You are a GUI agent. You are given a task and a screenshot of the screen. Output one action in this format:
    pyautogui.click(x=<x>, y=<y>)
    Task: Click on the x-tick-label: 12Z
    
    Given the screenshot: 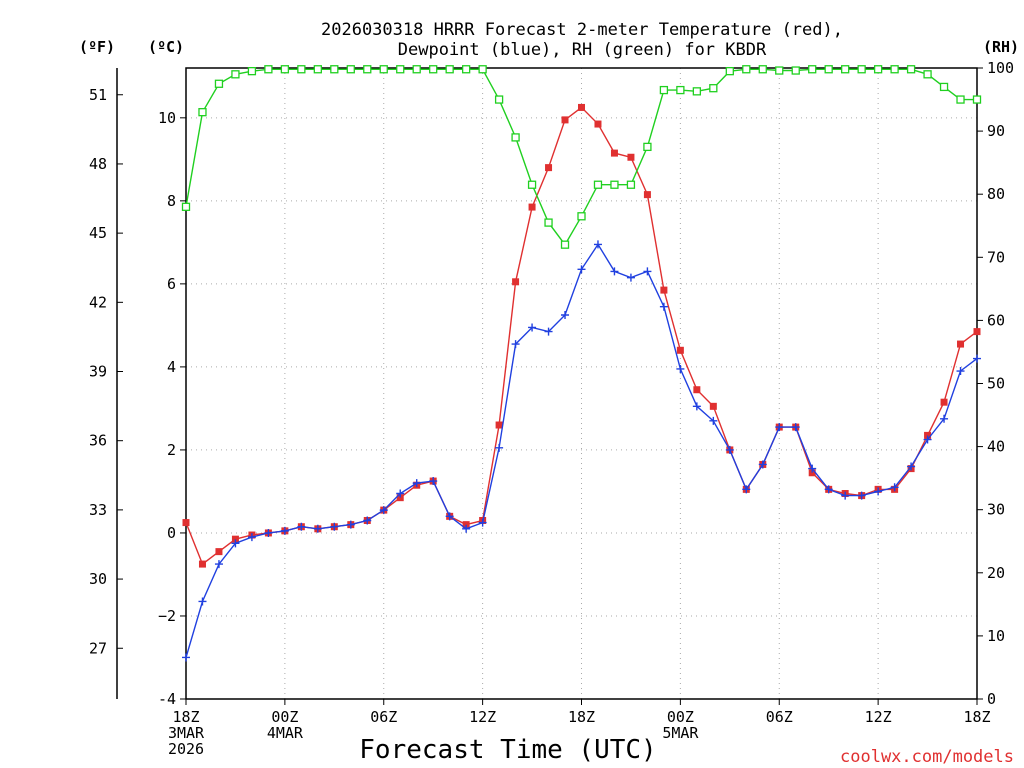 What is the action you would take?
    pyautogui.click(x=878, y=717)
    